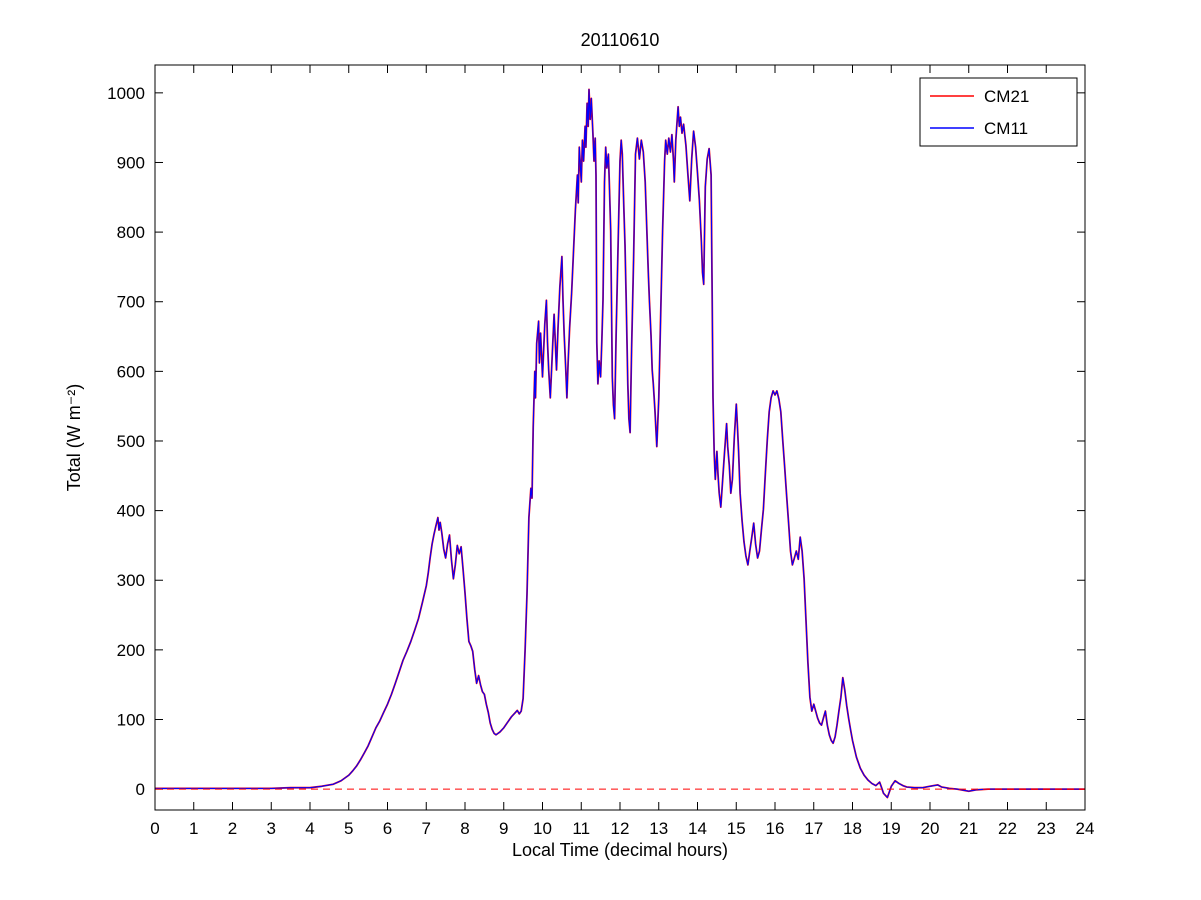  Describe the element at coordinates (968, 828) in the screenshot. I see `x-tick-label: 21` at that location.